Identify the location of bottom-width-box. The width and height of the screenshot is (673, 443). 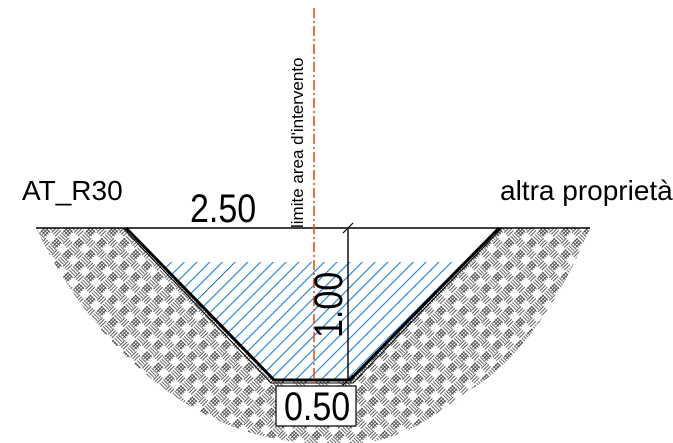
(316, 406).